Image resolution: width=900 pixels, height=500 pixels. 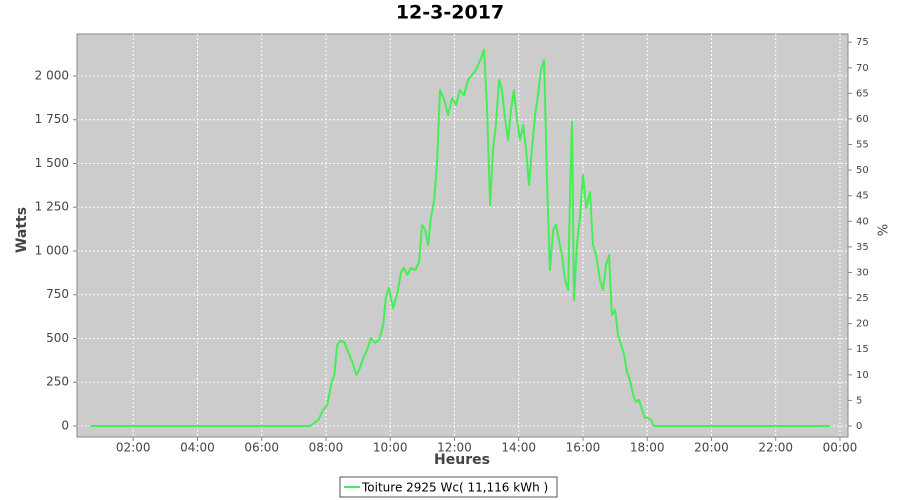 I want to click on y2-tick-label: 0, so click(x=859, y=426).